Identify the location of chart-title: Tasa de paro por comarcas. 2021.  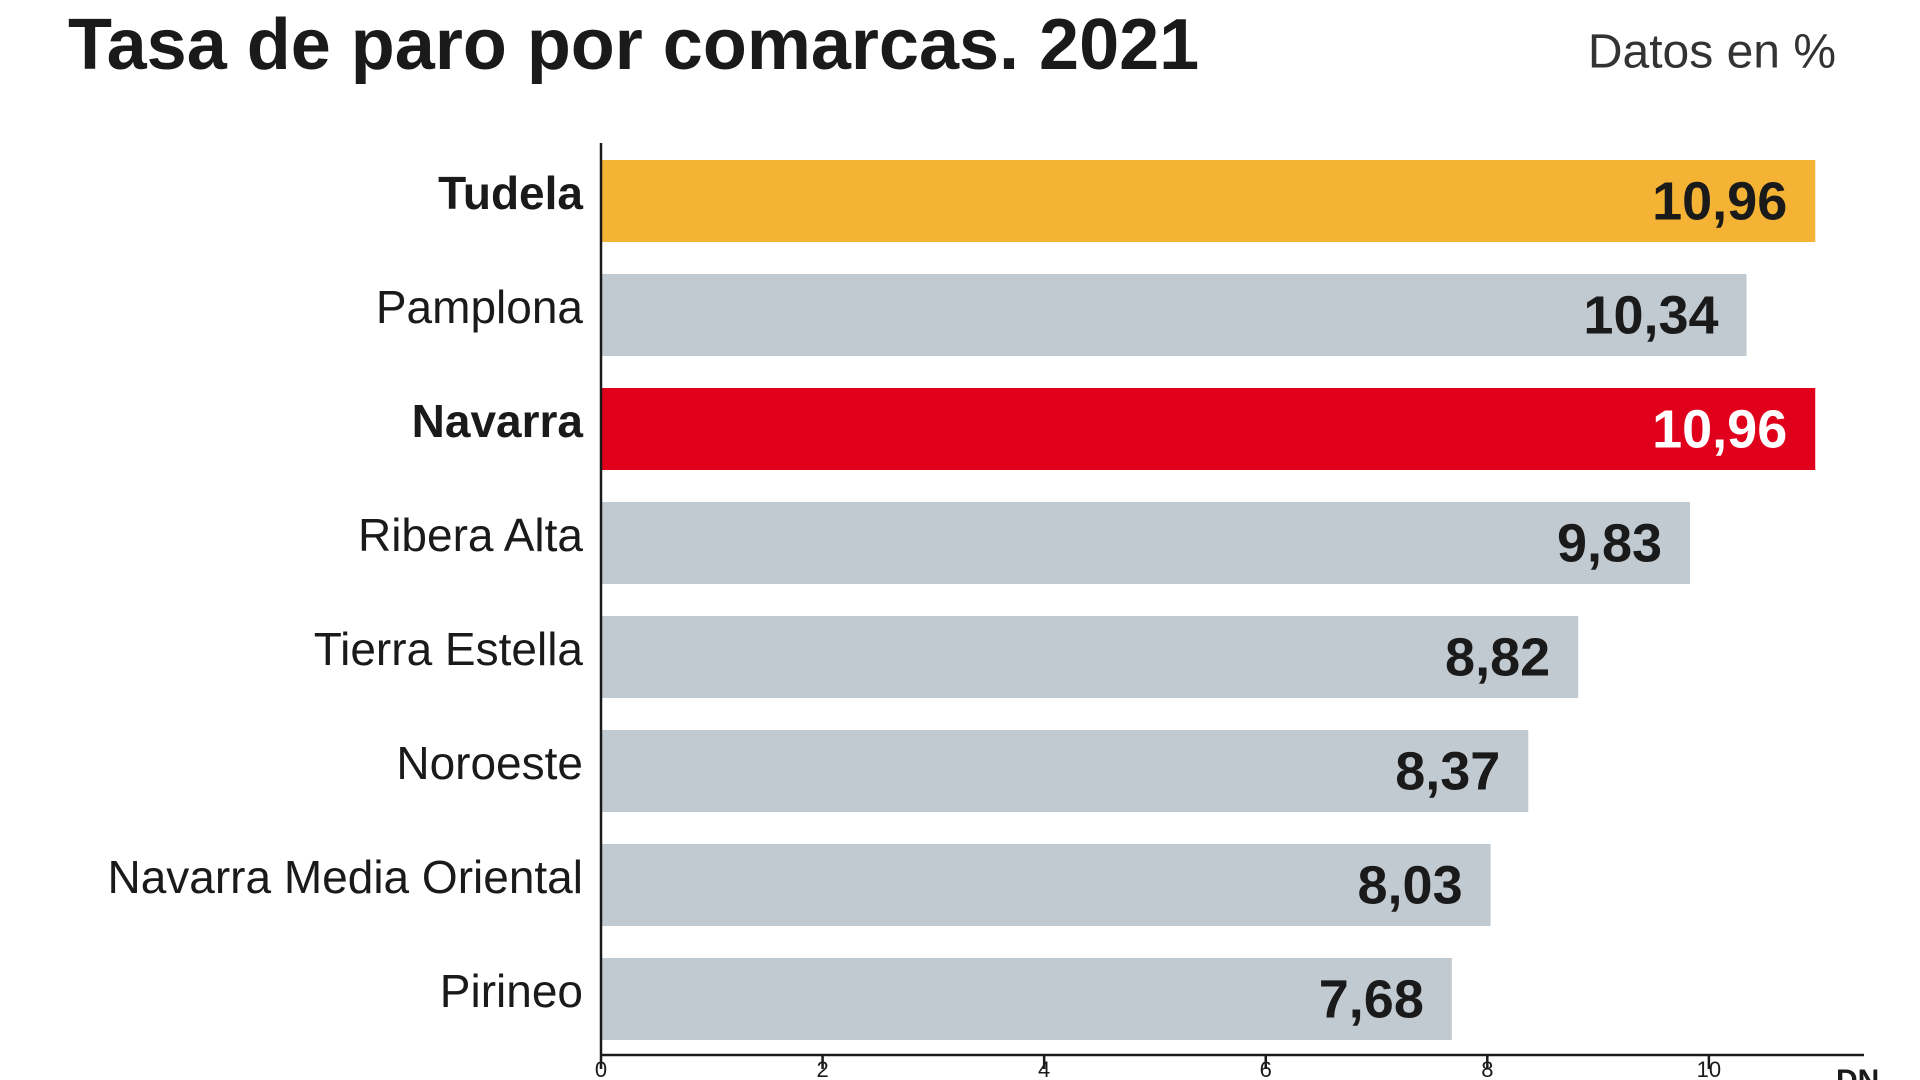
(633, 45).